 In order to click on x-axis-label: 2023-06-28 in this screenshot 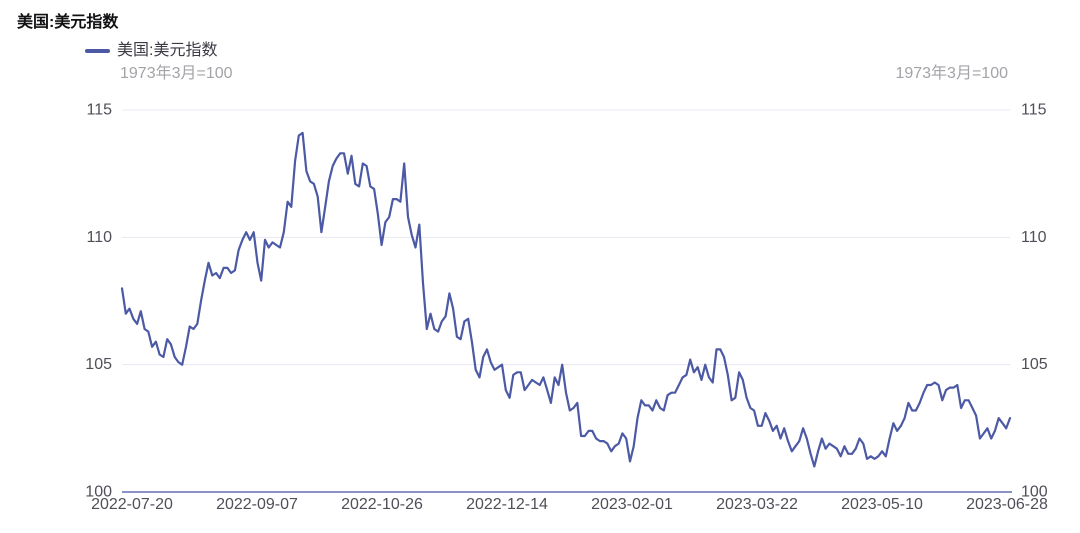, I will do `click(1007, 504)`.